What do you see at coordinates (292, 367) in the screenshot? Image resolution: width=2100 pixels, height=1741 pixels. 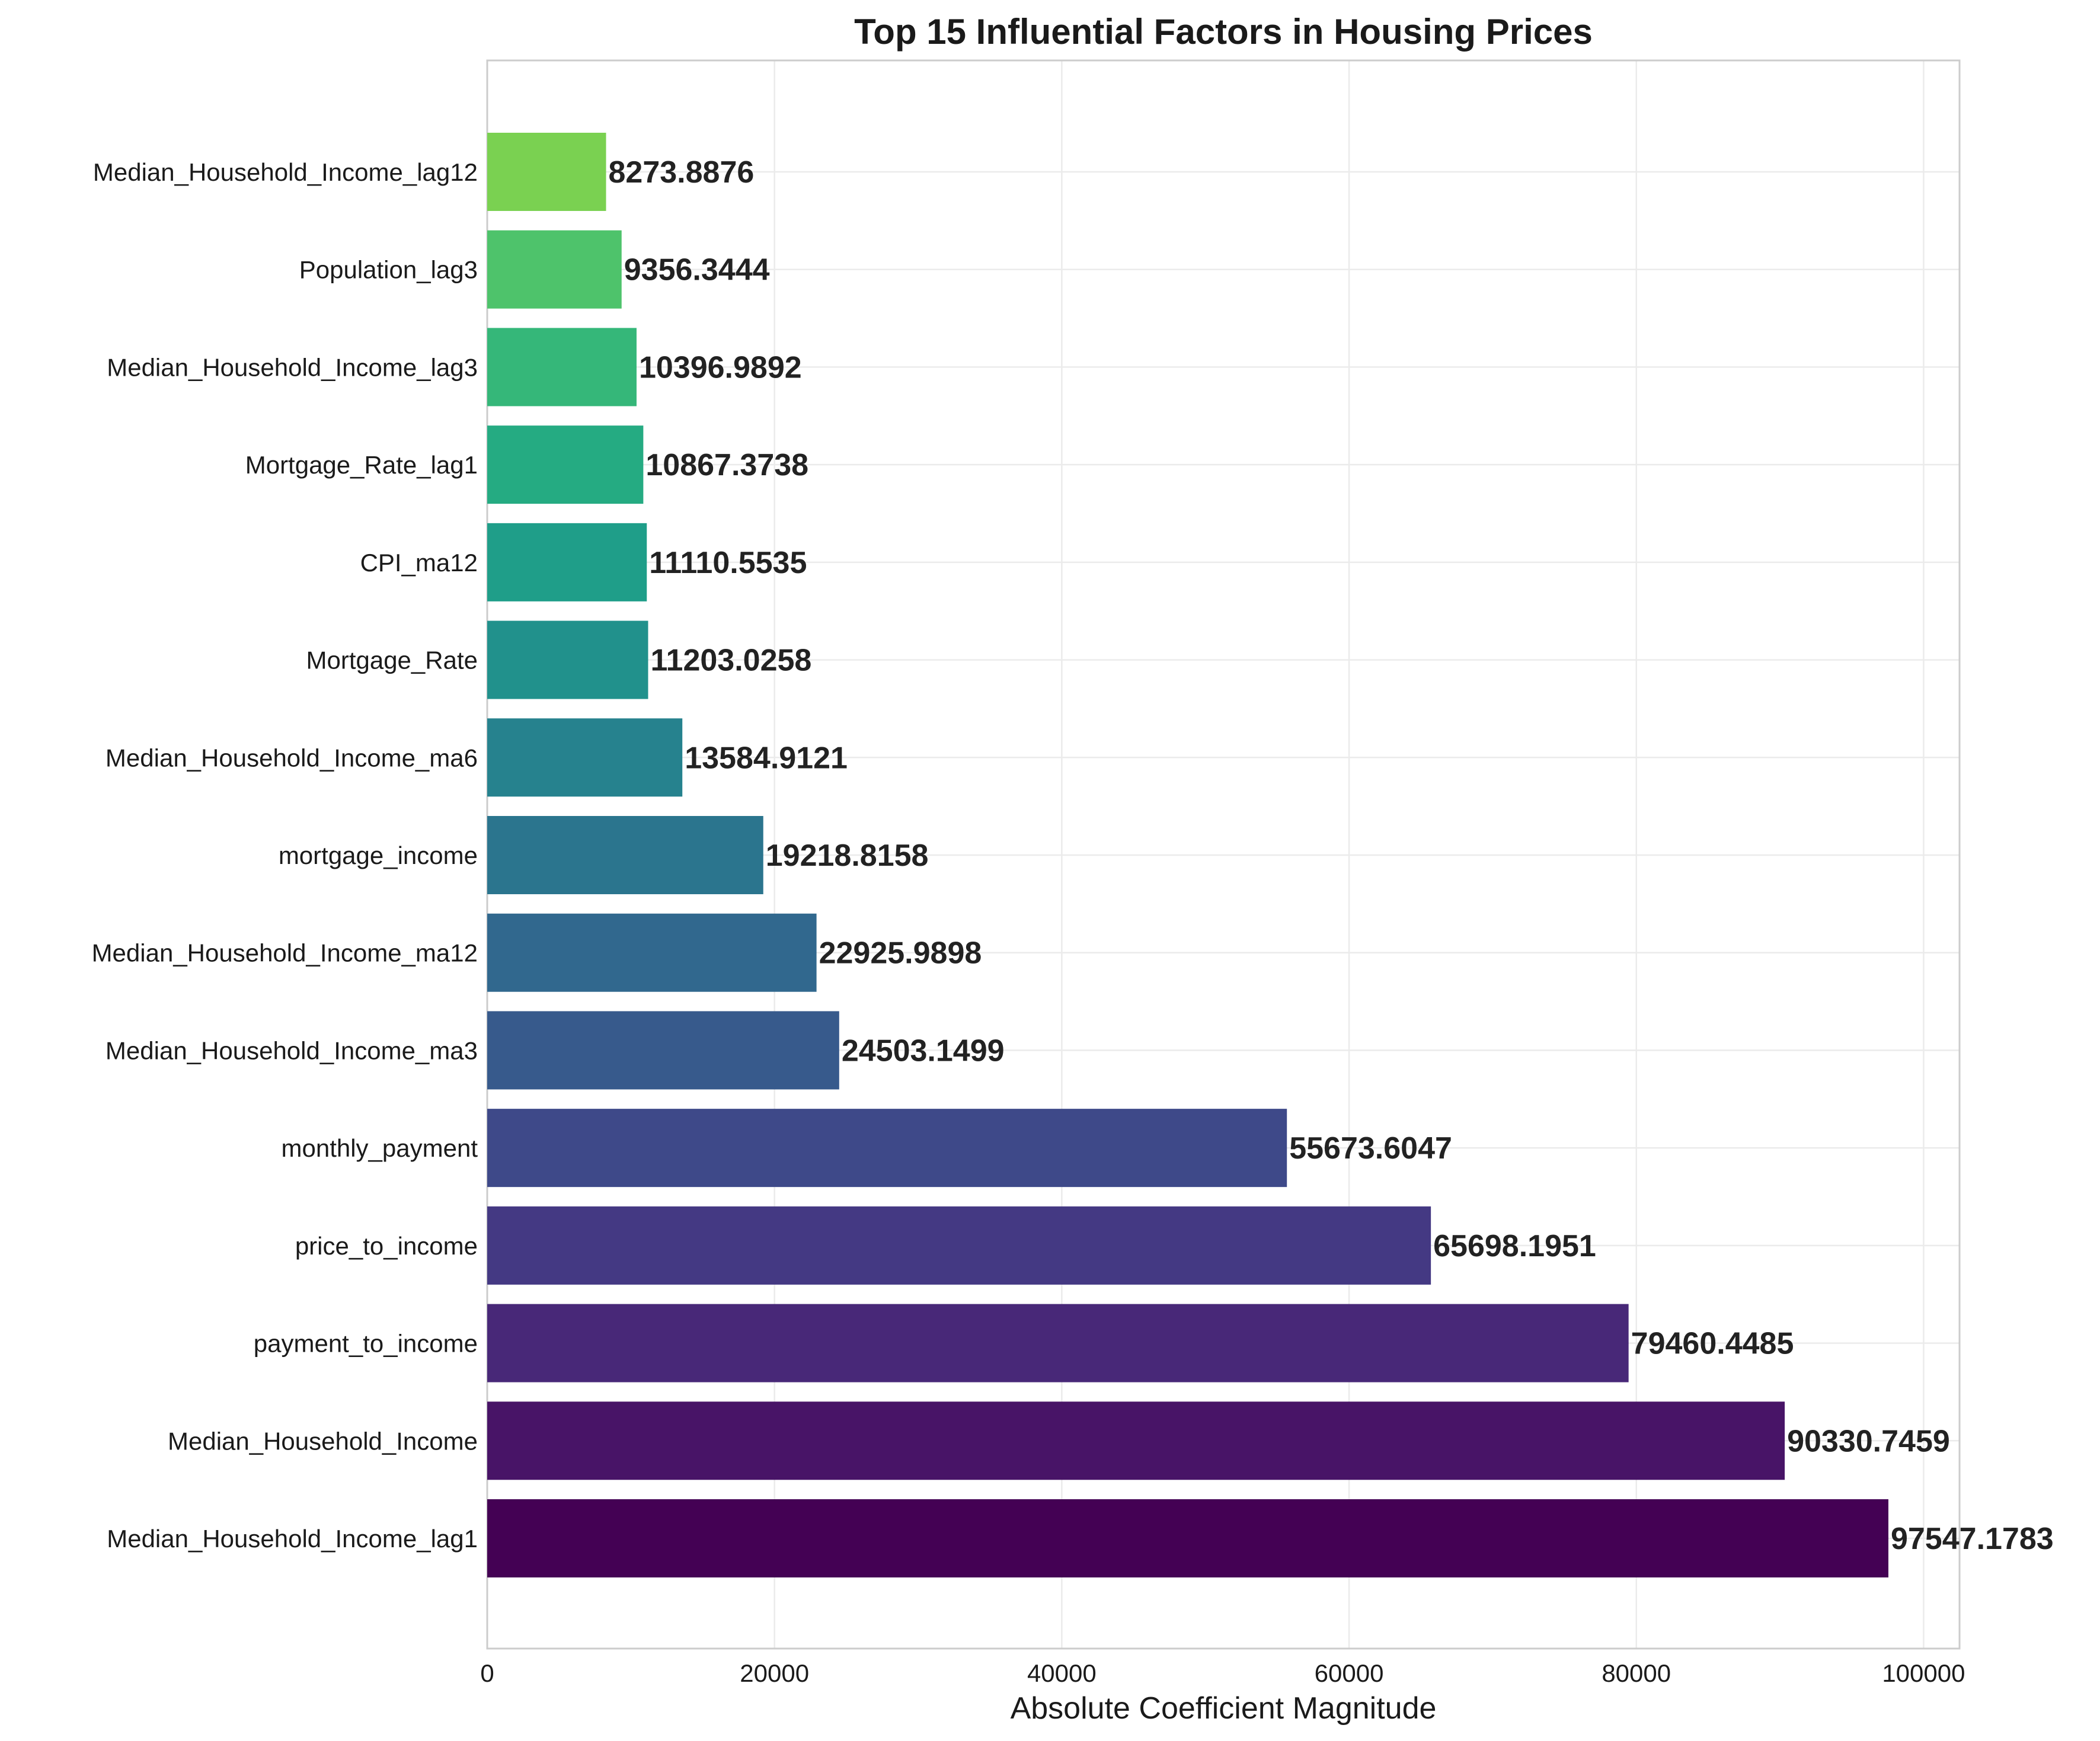 I see `y-tick-label: Median_Household_Income_lag3` at bounding box center [292, 367].